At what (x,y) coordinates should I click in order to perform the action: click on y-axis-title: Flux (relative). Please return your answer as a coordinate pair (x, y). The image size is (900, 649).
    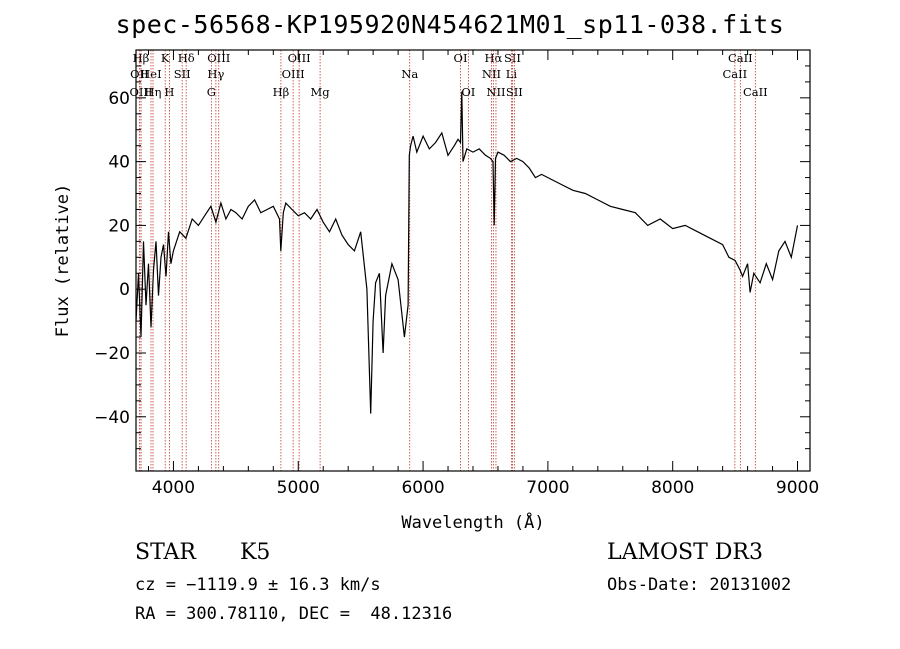
    Looking at the image, I should click on (63, 261).